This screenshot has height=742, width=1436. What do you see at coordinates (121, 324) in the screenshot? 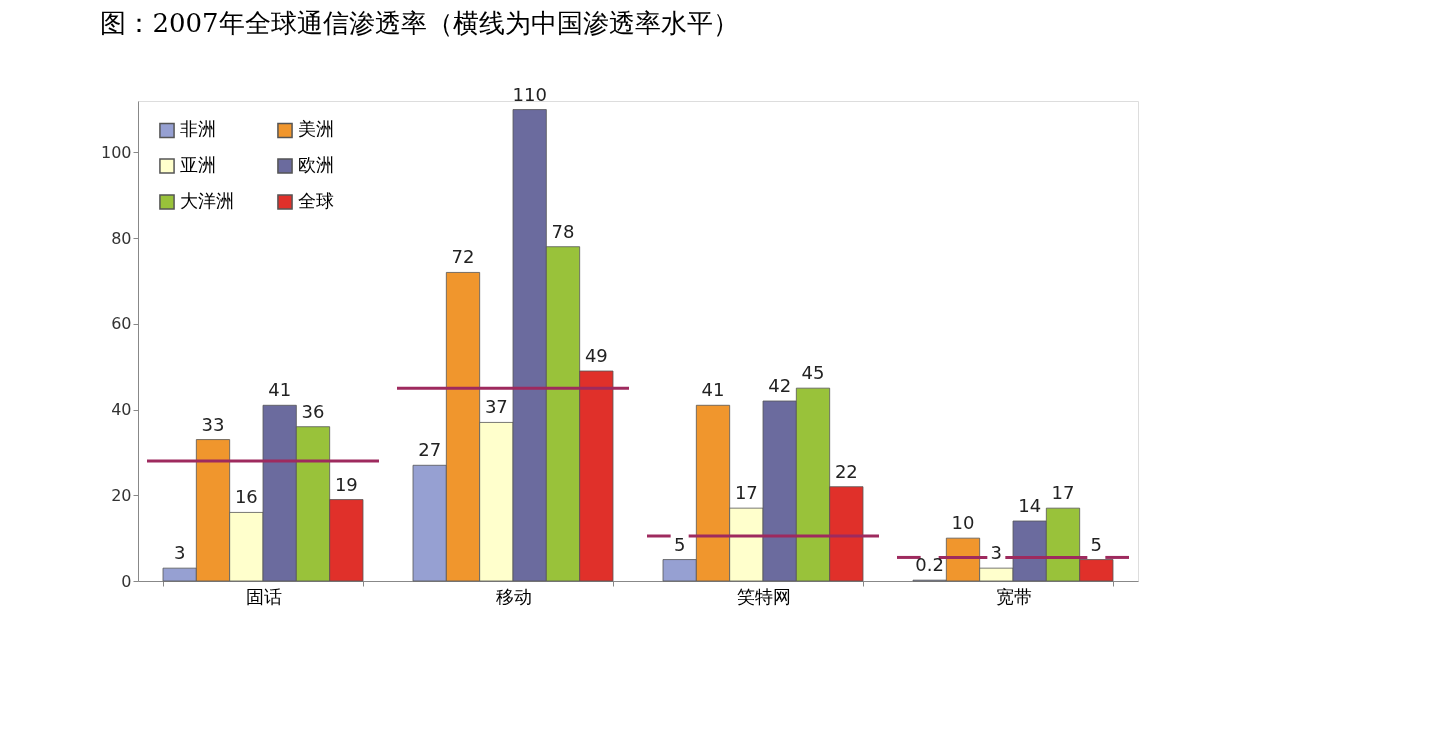
I see `y-tick-label: 60` at bounding box center [121, 324].